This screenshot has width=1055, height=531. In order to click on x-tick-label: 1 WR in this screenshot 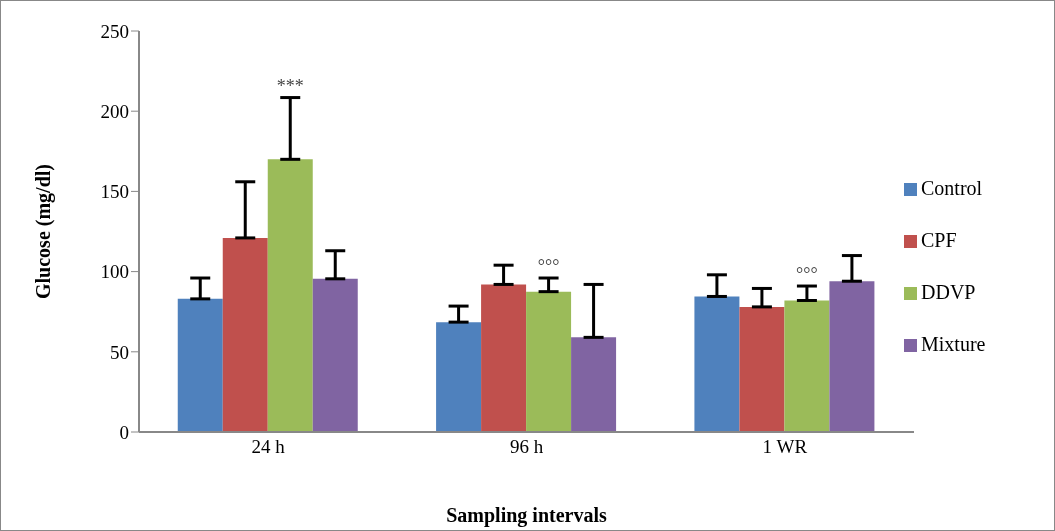, I will do `click(785, 447)`.